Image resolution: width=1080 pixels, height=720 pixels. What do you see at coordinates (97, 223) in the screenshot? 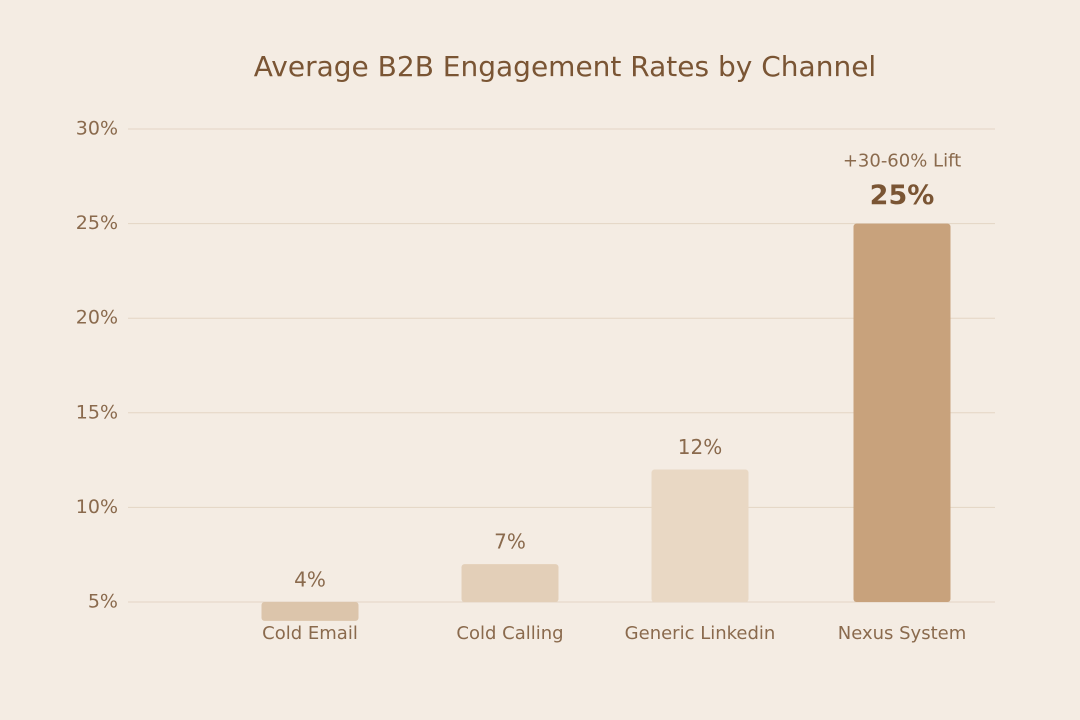
I see `y-tick-label: 25%` at bounding box center [97, 223].